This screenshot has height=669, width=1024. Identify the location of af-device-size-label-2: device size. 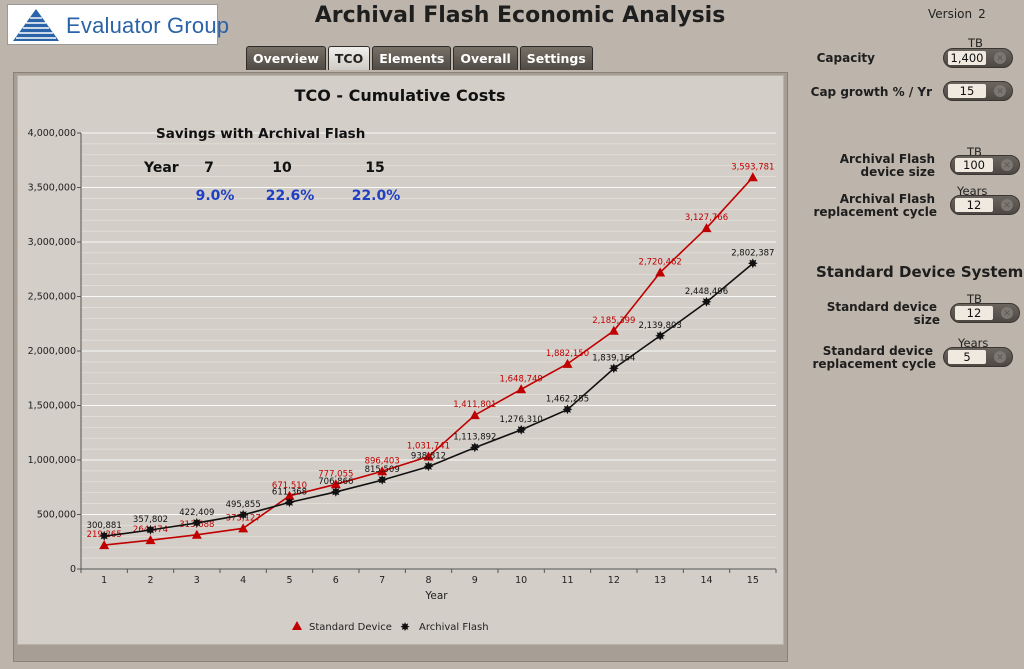
(897, 172).